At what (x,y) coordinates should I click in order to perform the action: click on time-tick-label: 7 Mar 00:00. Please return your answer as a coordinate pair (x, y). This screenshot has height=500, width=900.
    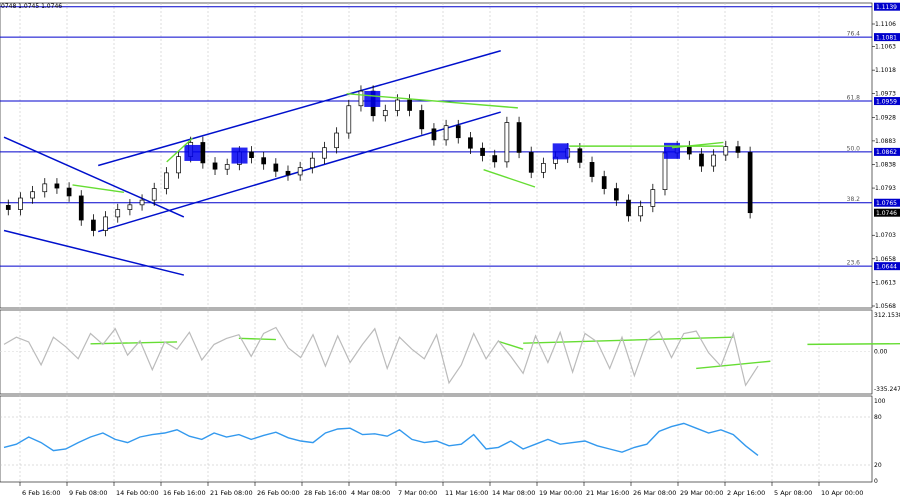
    Looking at the image, I should click on (417, 493).